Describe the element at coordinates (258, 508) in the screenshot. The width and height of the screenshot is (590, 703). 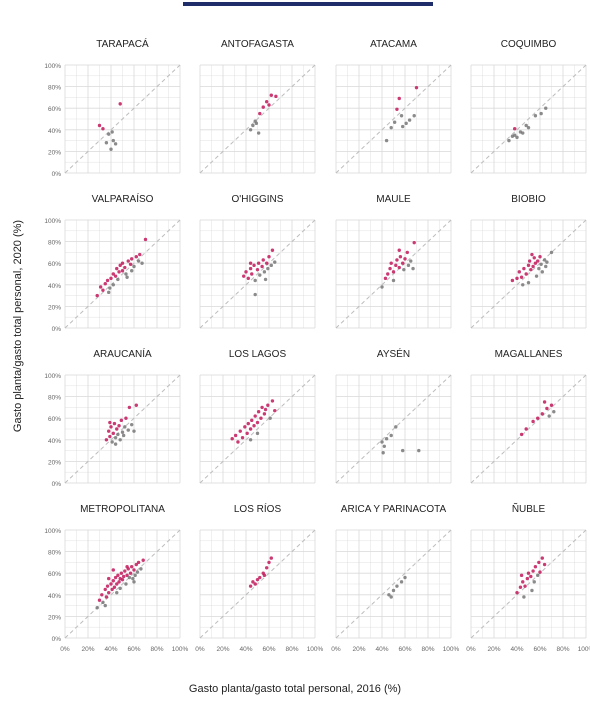
I see `panel-title: LOS RÍOS` at that location.